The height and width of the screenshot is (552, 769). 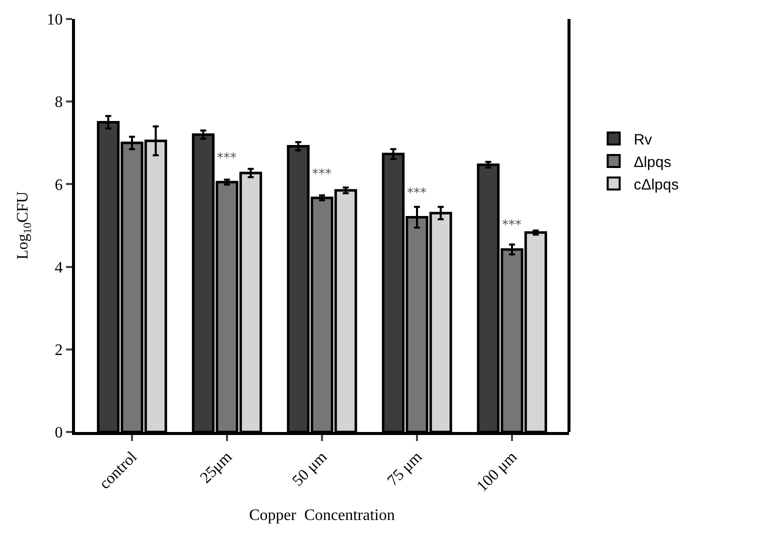 What do you see at coordinates (310, 469) in the screenshot?
I see `x-tick-label: 50 μm` at bounding box center [310, 469].